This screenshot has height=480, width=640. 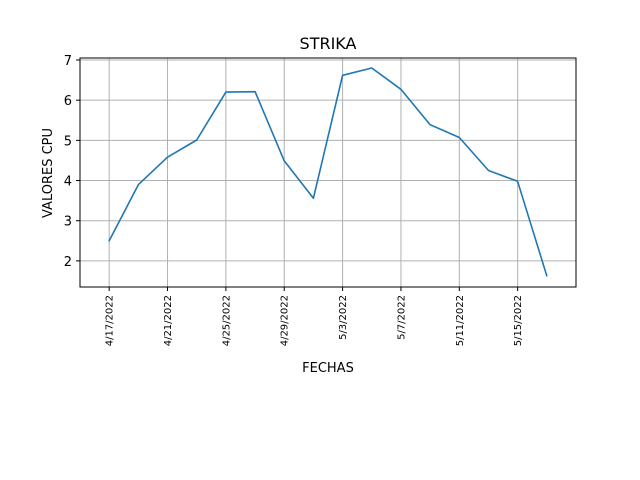 I want to click on x-tick-label: 4/25/2022, so click(x=226, y=320).